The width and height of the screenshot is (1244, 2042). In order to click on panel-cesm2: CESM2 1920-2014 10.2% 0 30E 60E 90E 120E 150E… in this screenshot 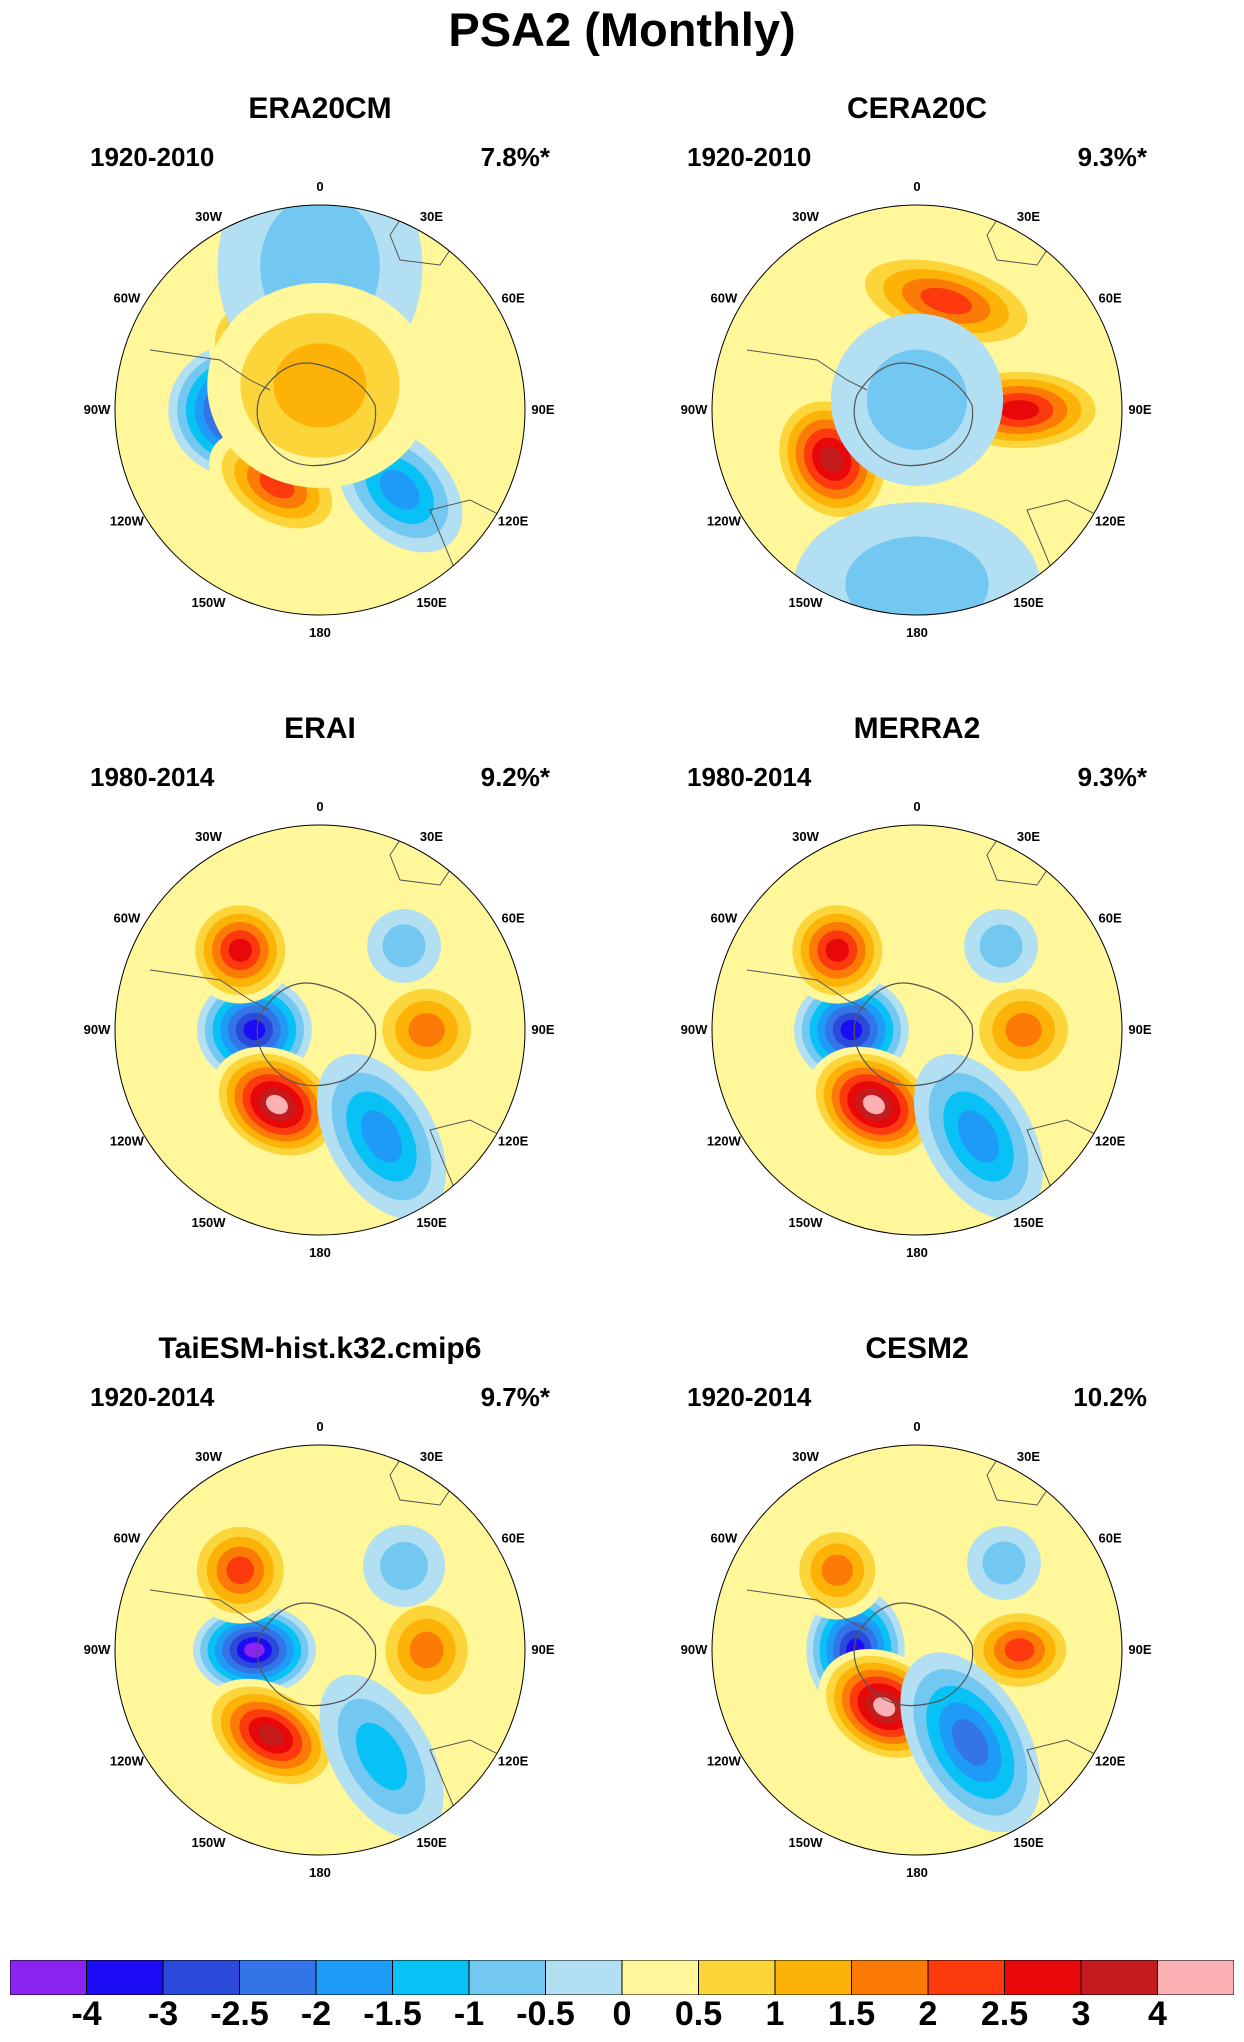, I will do `click(917, 1622)`.